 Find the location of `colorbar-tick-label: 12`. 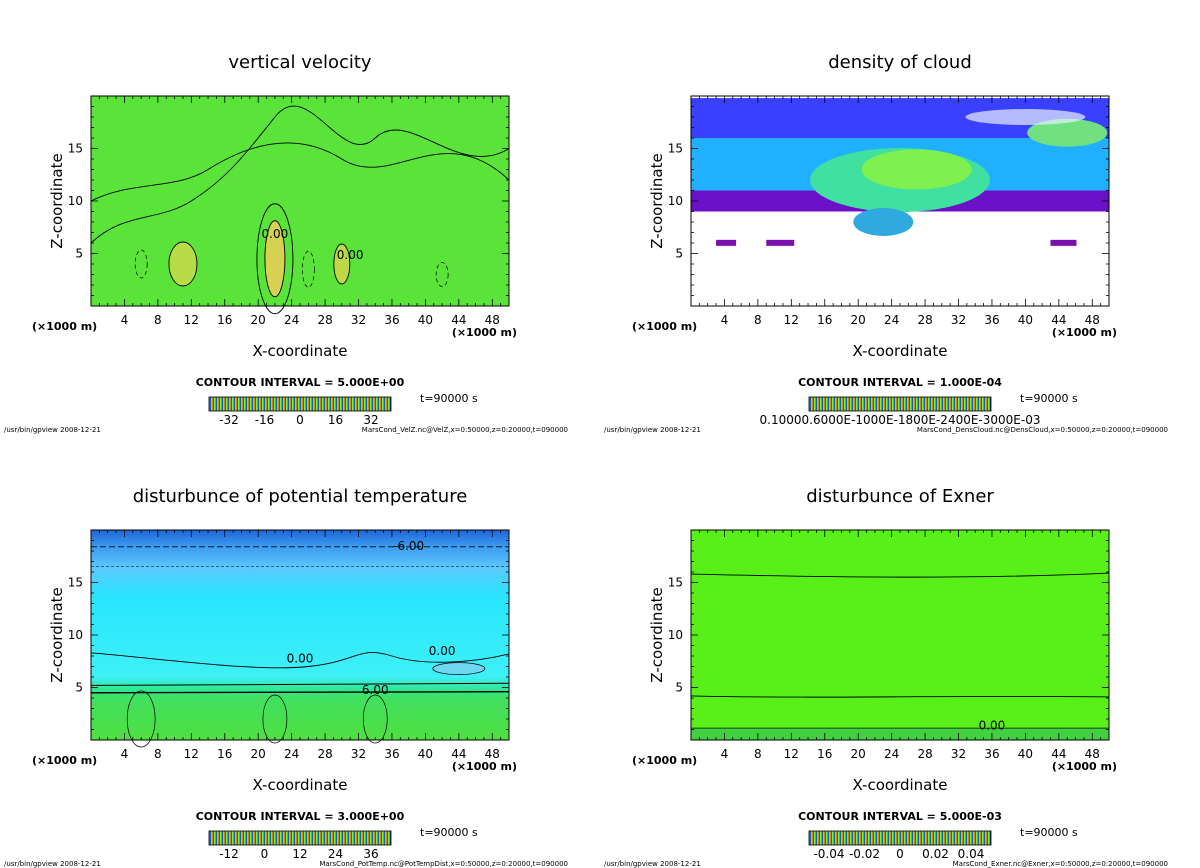

colorbar-tick-label: 12 is located at coordinates (299, 854).